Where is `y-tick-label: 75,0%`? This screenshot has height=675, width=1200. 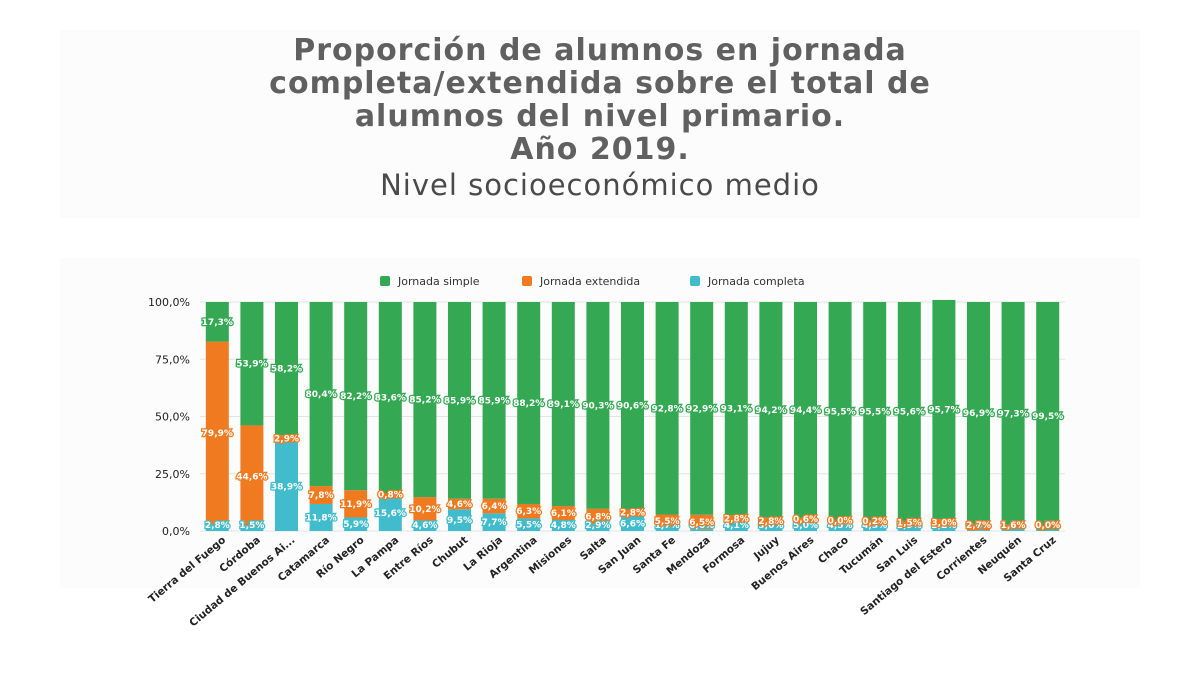 y-tick-label: 75,0% is located at coordinates (172, 359).